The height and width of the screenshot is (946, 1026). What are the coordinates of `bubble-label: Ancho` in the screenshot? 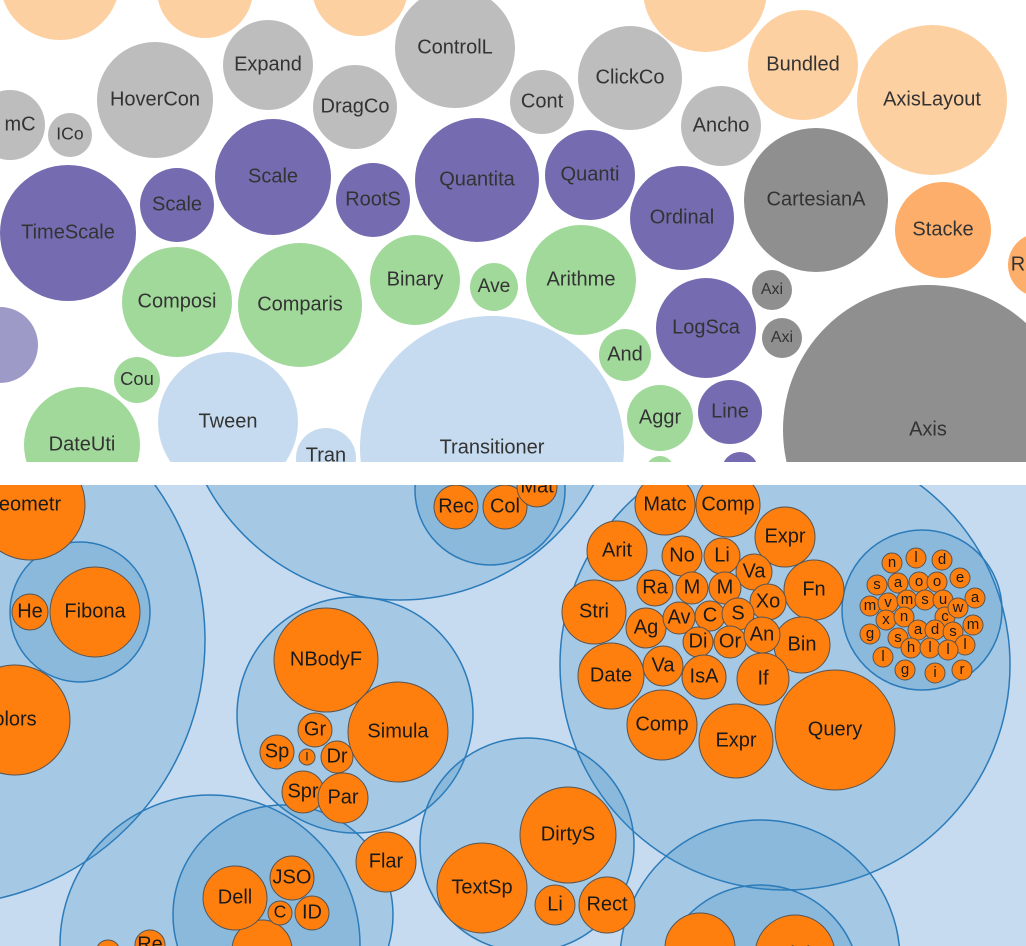 It's located at (721, 125).